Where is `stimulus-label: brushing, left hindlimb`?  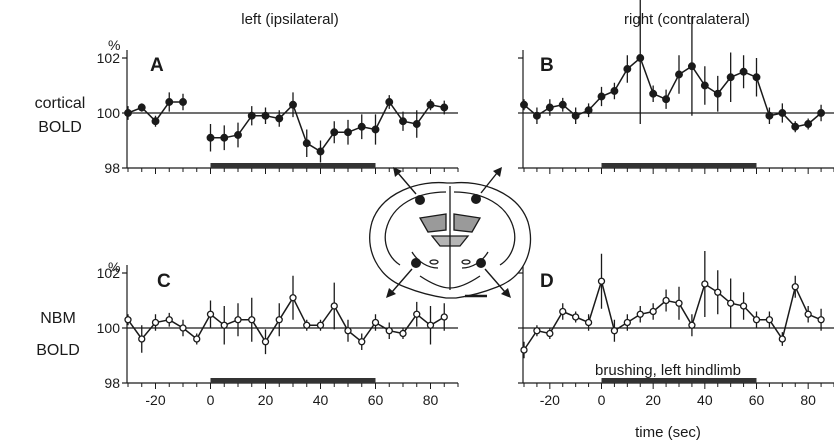
stimulus-label: brushing, left hindlimb is located at coordinates (668, 370).